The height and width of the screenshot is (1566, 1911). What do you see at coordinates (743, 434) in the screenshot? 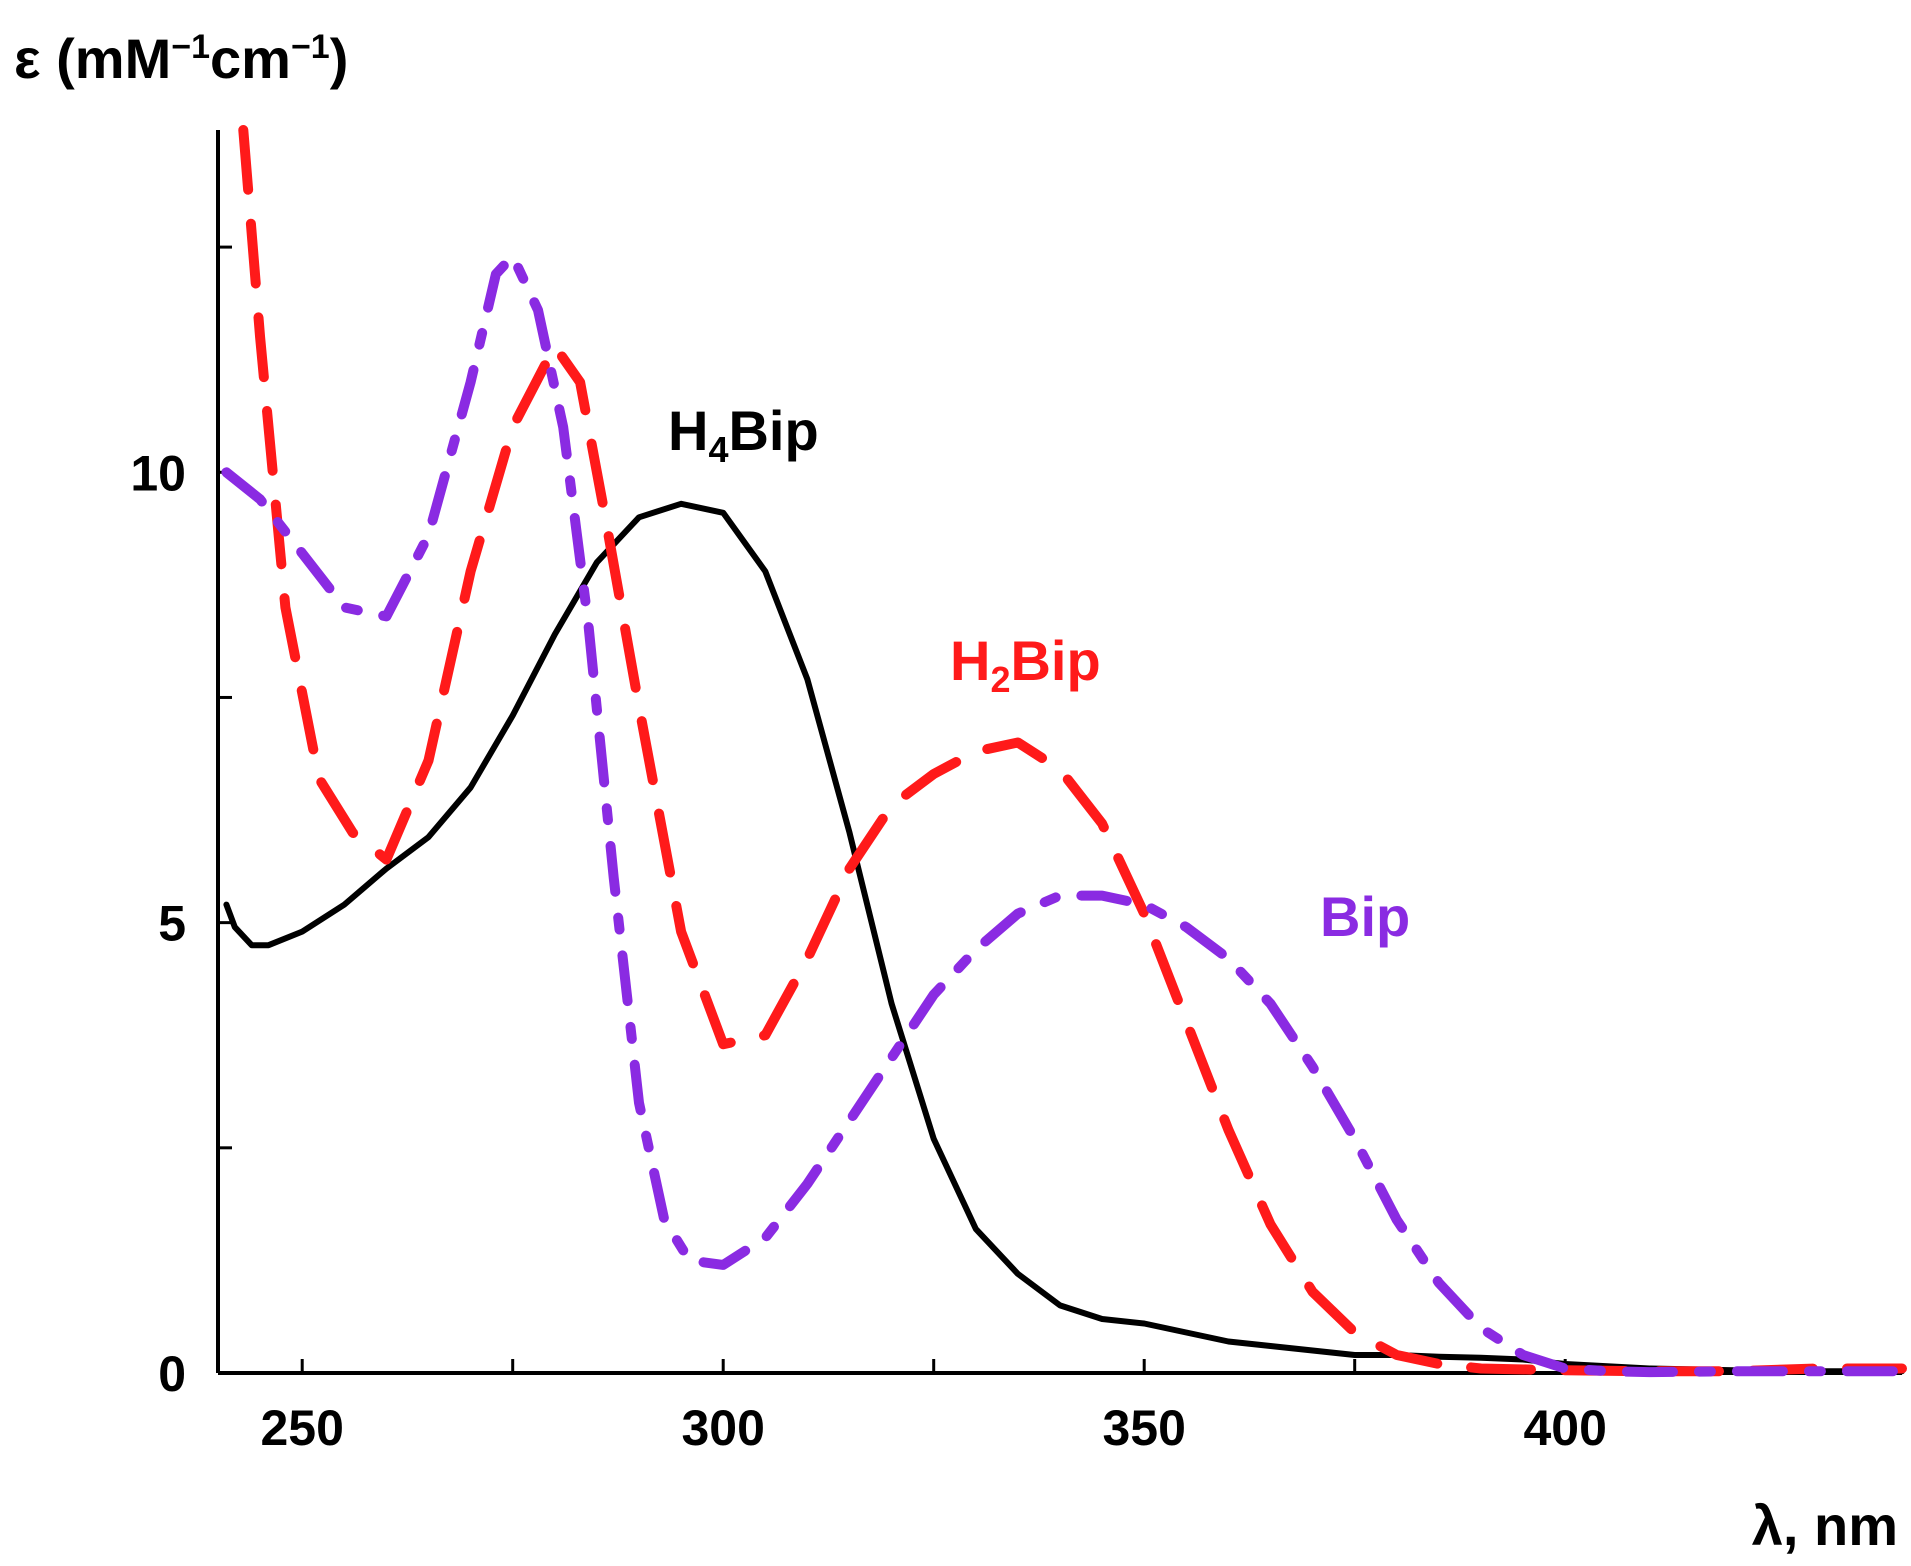
I see `label-h4bip: H4Bip` at bounding box center [743, 434].